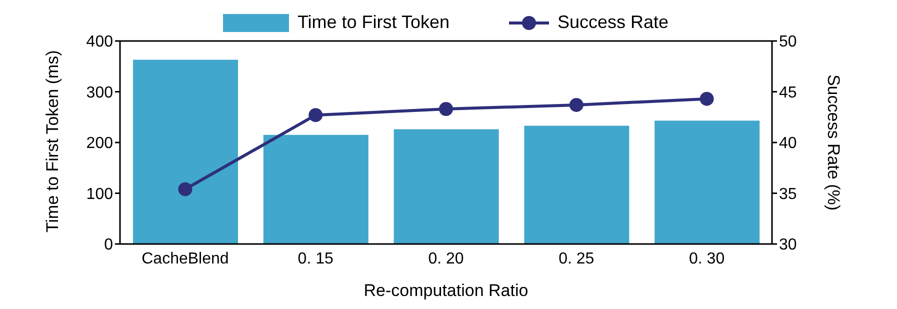  Describe the element at coordinates (100, 143) in the screenshot. I see `y-tick-label: 200` at that location.